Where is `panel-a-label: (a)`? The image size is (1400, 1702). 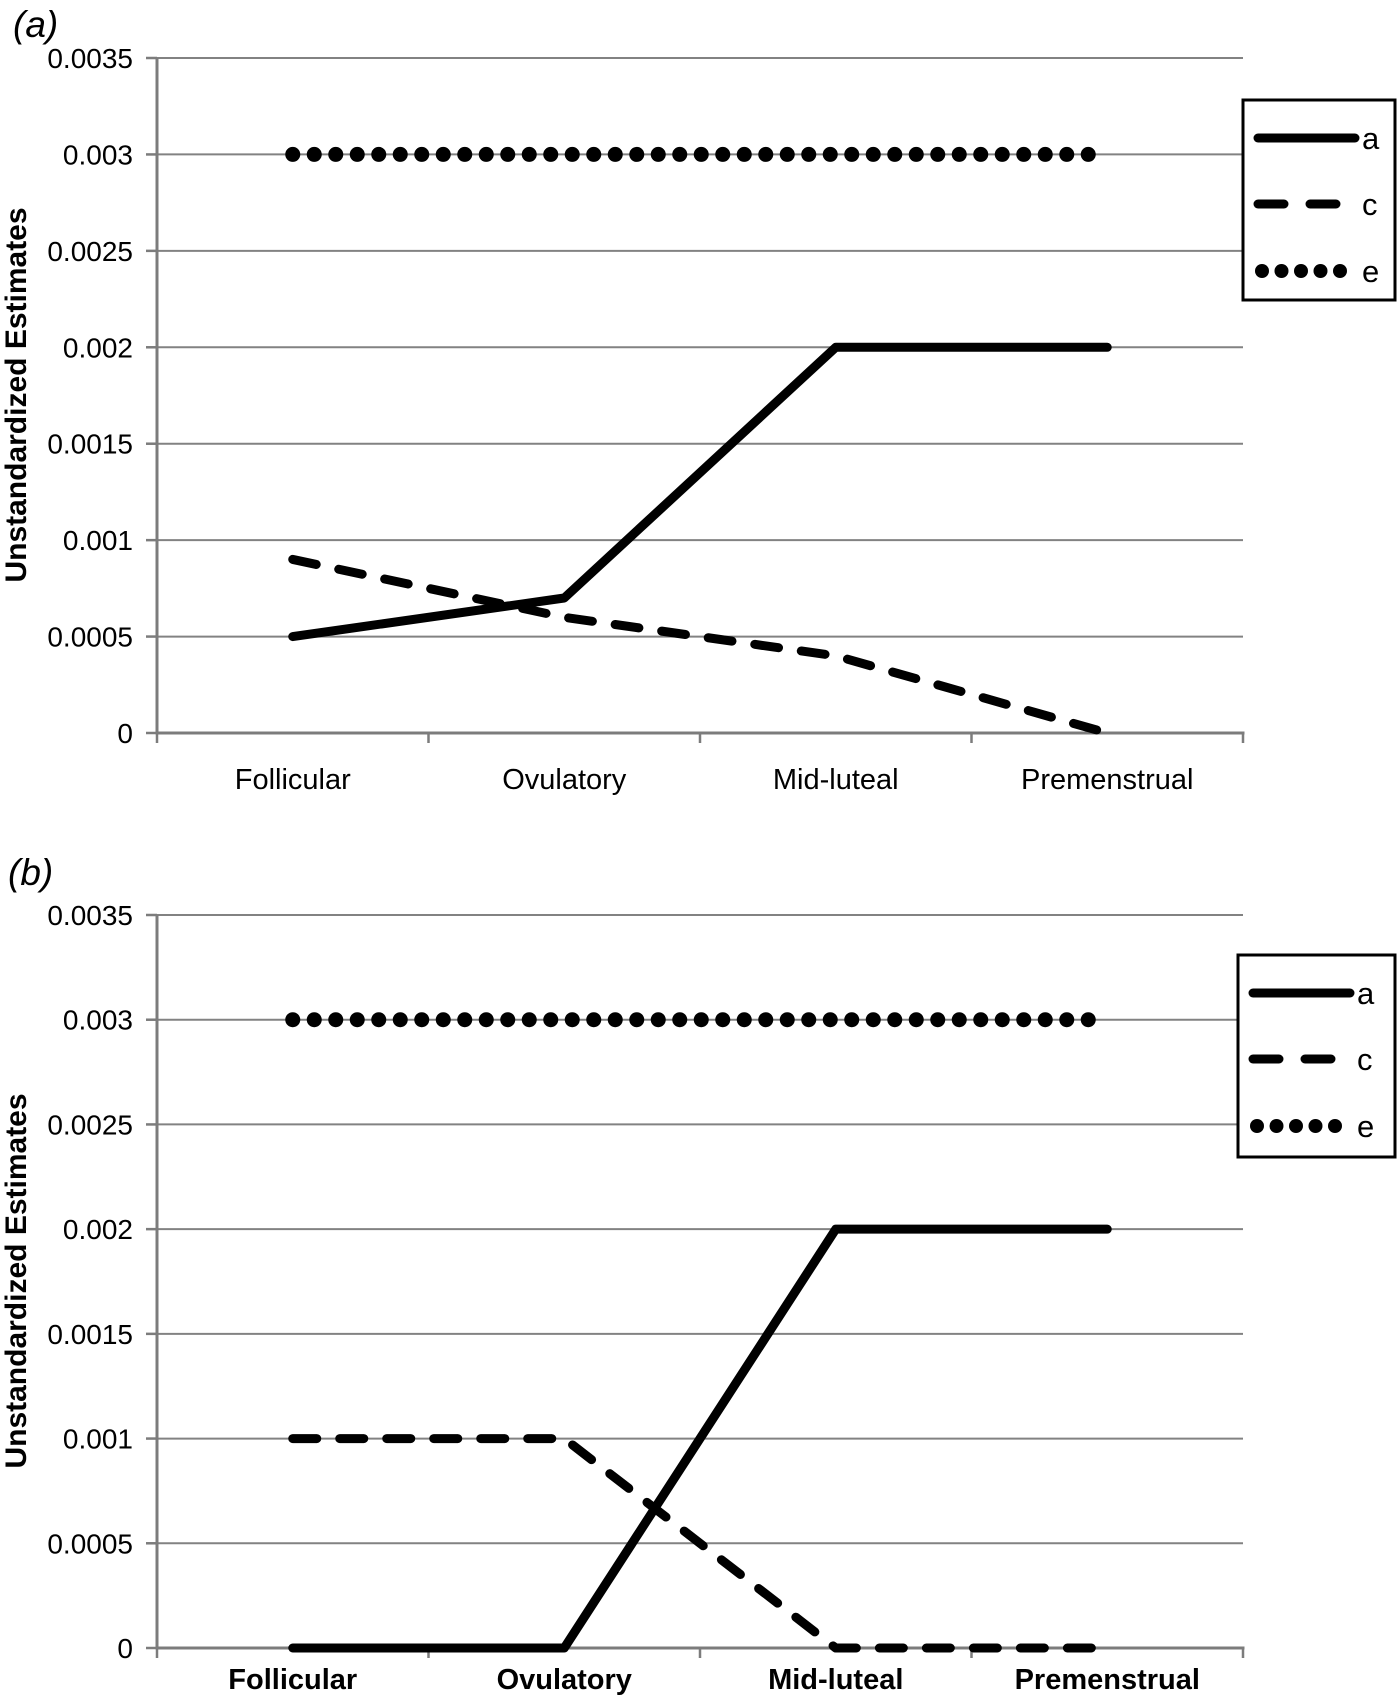 panel-a-label: (a) is located at coordinates (36, 24).